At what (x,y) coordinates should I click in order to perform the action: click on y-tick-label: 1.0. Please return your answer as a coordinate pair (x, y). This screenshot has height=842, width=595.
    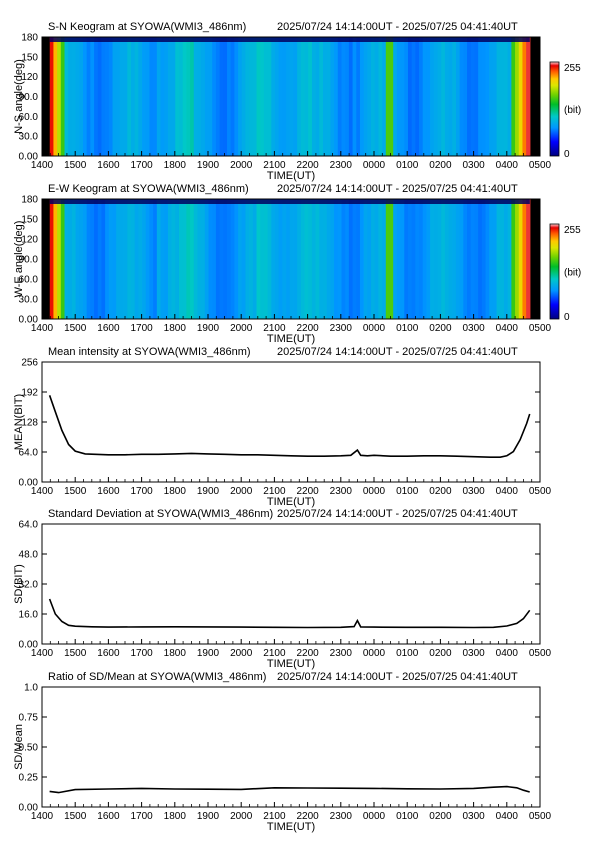
    Looking at the image, I should click on (31, 688).